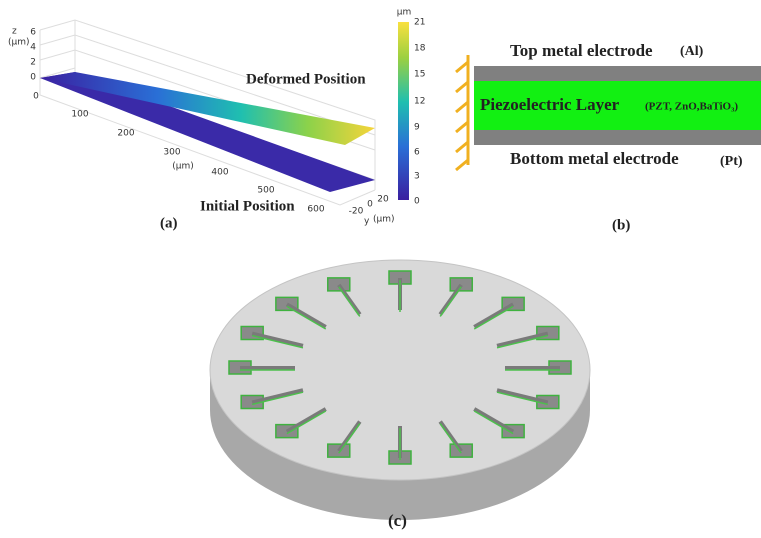 This screenshot has height=538, width=761. What do you see at coordinates (183, 167) in the screenshot?
I see `x-axis-unit: (μm)` at bounding box center [183, 167].